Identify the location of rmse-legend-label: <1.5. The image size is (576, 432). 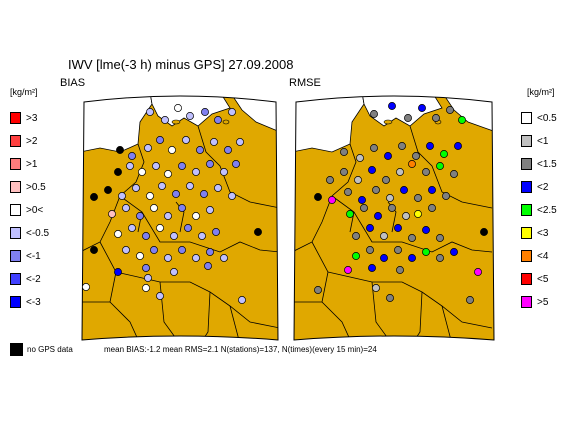
(547, 164).